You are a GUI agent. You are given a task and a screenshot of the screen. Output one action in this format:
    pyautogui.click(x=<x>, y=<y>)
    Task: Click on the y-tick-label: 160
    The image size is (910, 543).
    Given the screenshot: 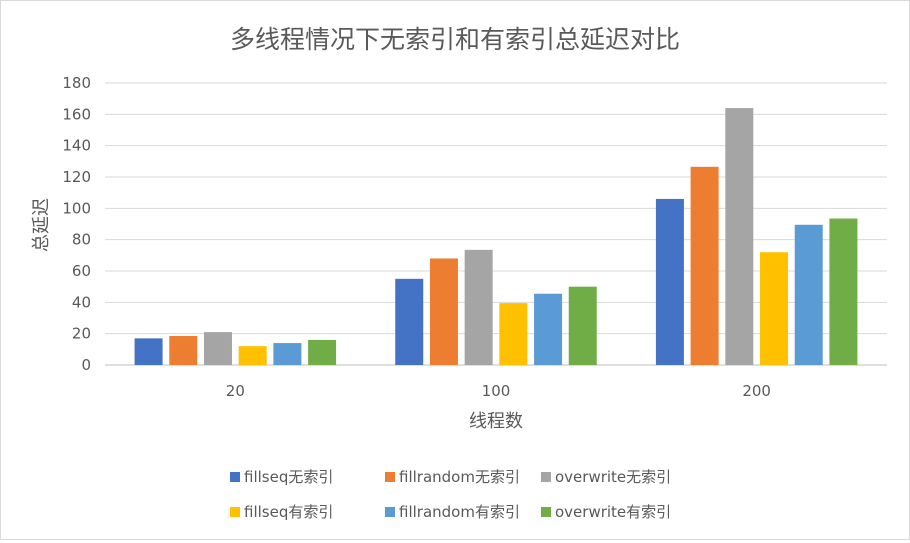 What is the action you would take?
    pyautogui.click(x=76, y=114)
    